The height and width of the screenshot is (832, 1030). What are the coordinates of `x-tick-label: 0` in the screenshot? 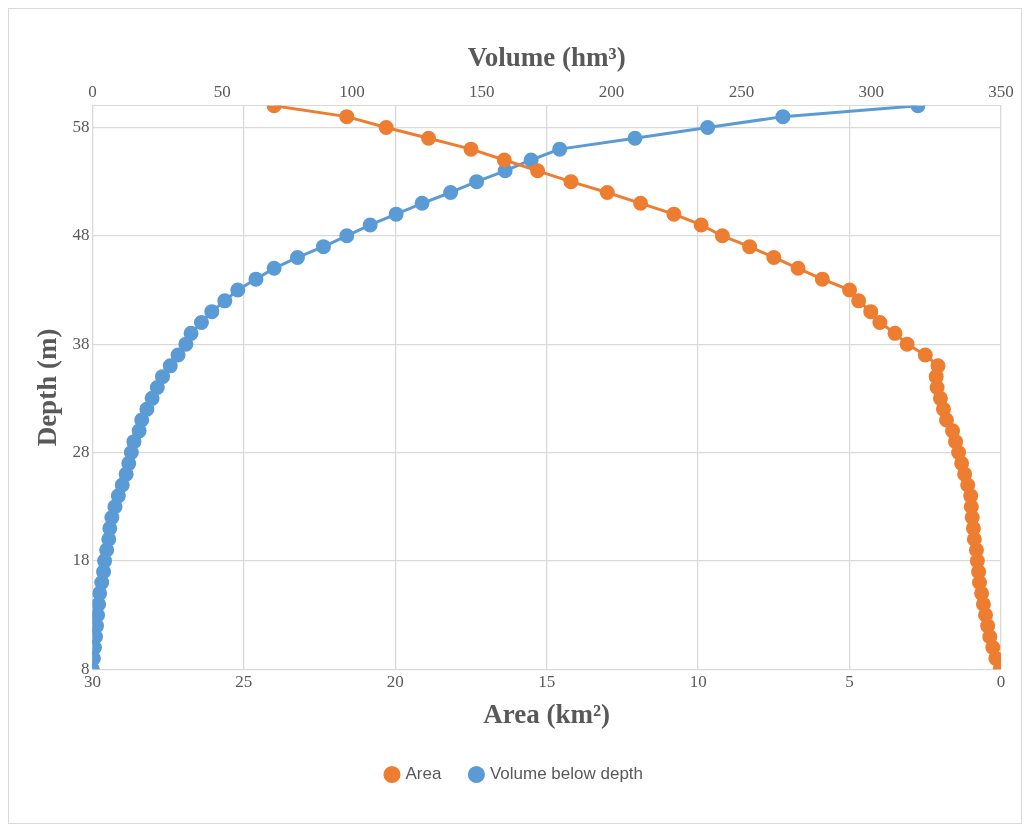 It's located at (1001, 681).